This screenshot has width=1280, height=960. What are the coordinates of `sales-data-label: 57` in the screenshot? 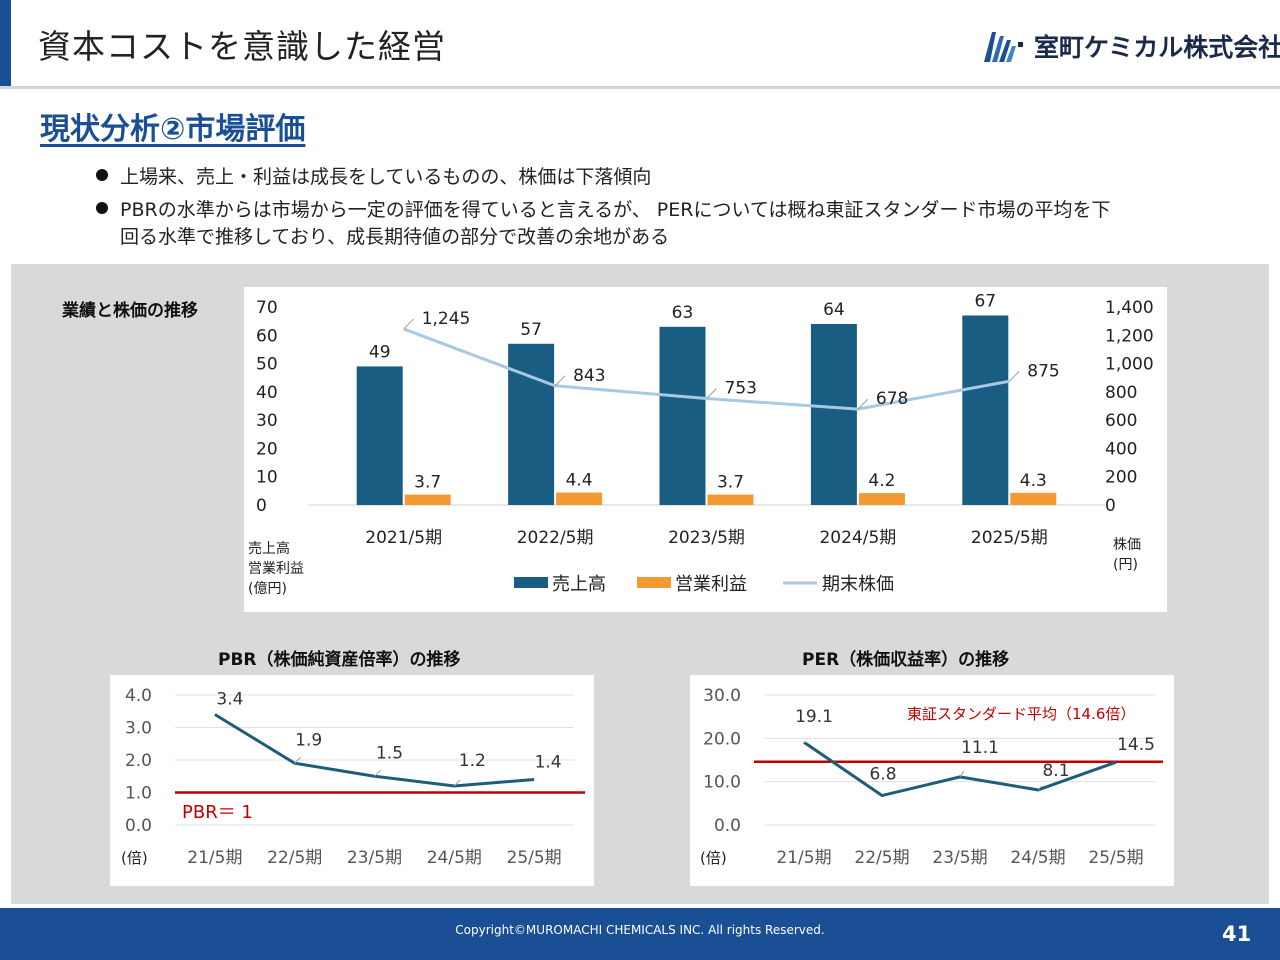 It's located at (531, 330).